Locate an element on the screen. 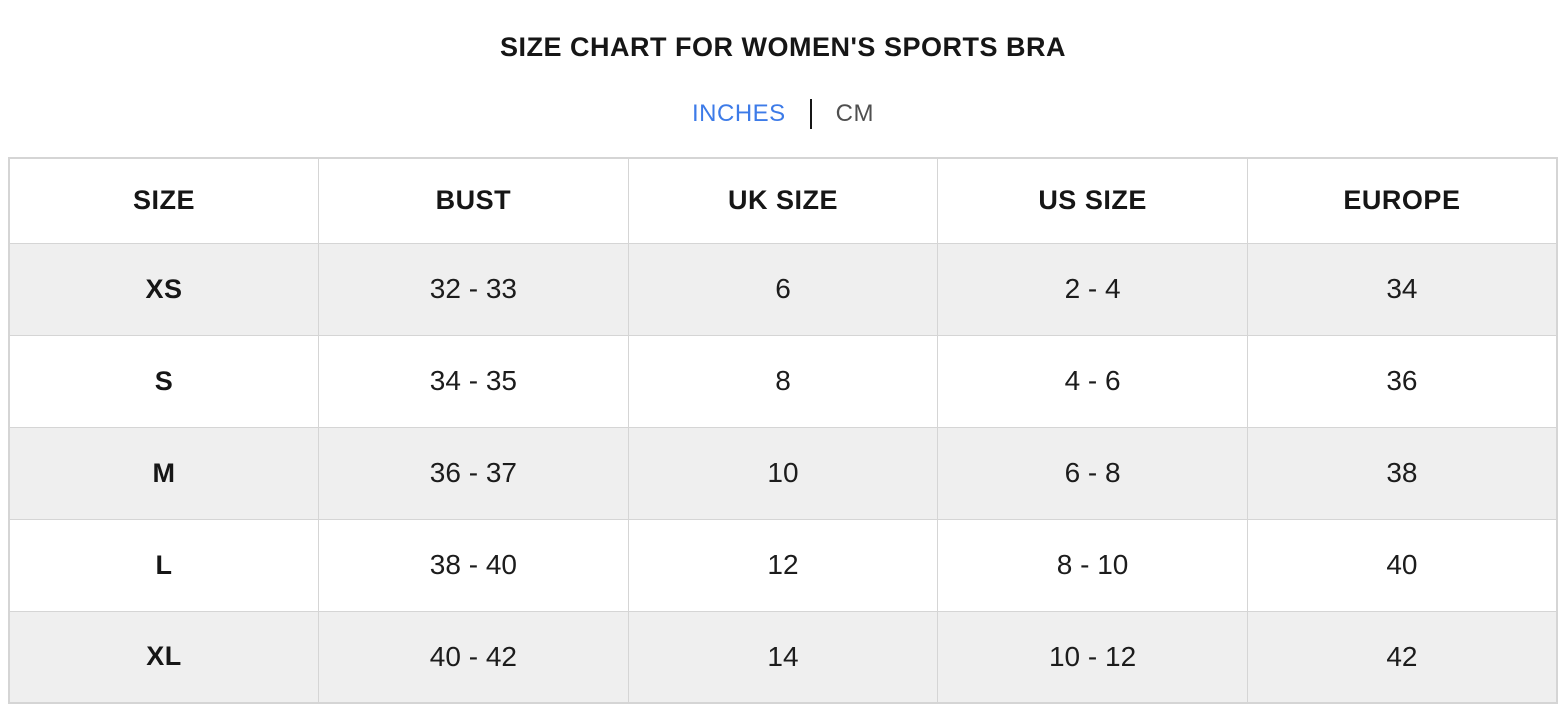 Image resolution: width=1566 pixels, height=720 pixels. cell-uk-size: 10 is located at coordinates (783, 473).